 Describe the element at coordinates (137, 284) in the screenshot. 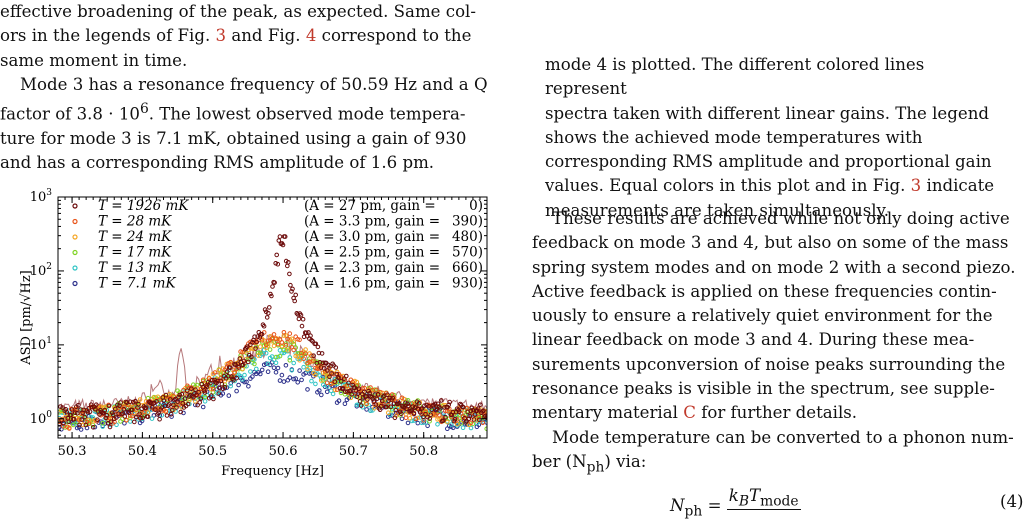

I see `legend-temperature: T = 7.1 mK` at that location.